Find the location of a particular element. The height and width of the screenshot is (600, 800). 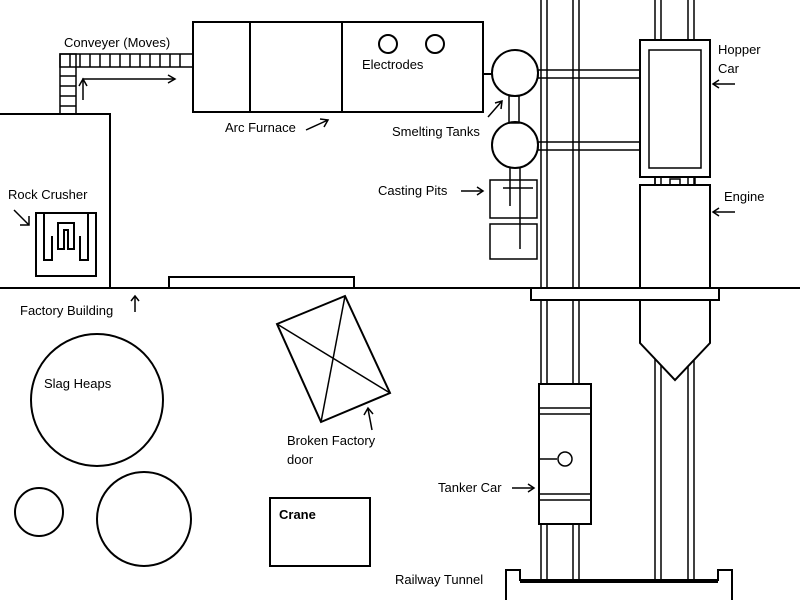

crane is located at coordinates (320, 532).